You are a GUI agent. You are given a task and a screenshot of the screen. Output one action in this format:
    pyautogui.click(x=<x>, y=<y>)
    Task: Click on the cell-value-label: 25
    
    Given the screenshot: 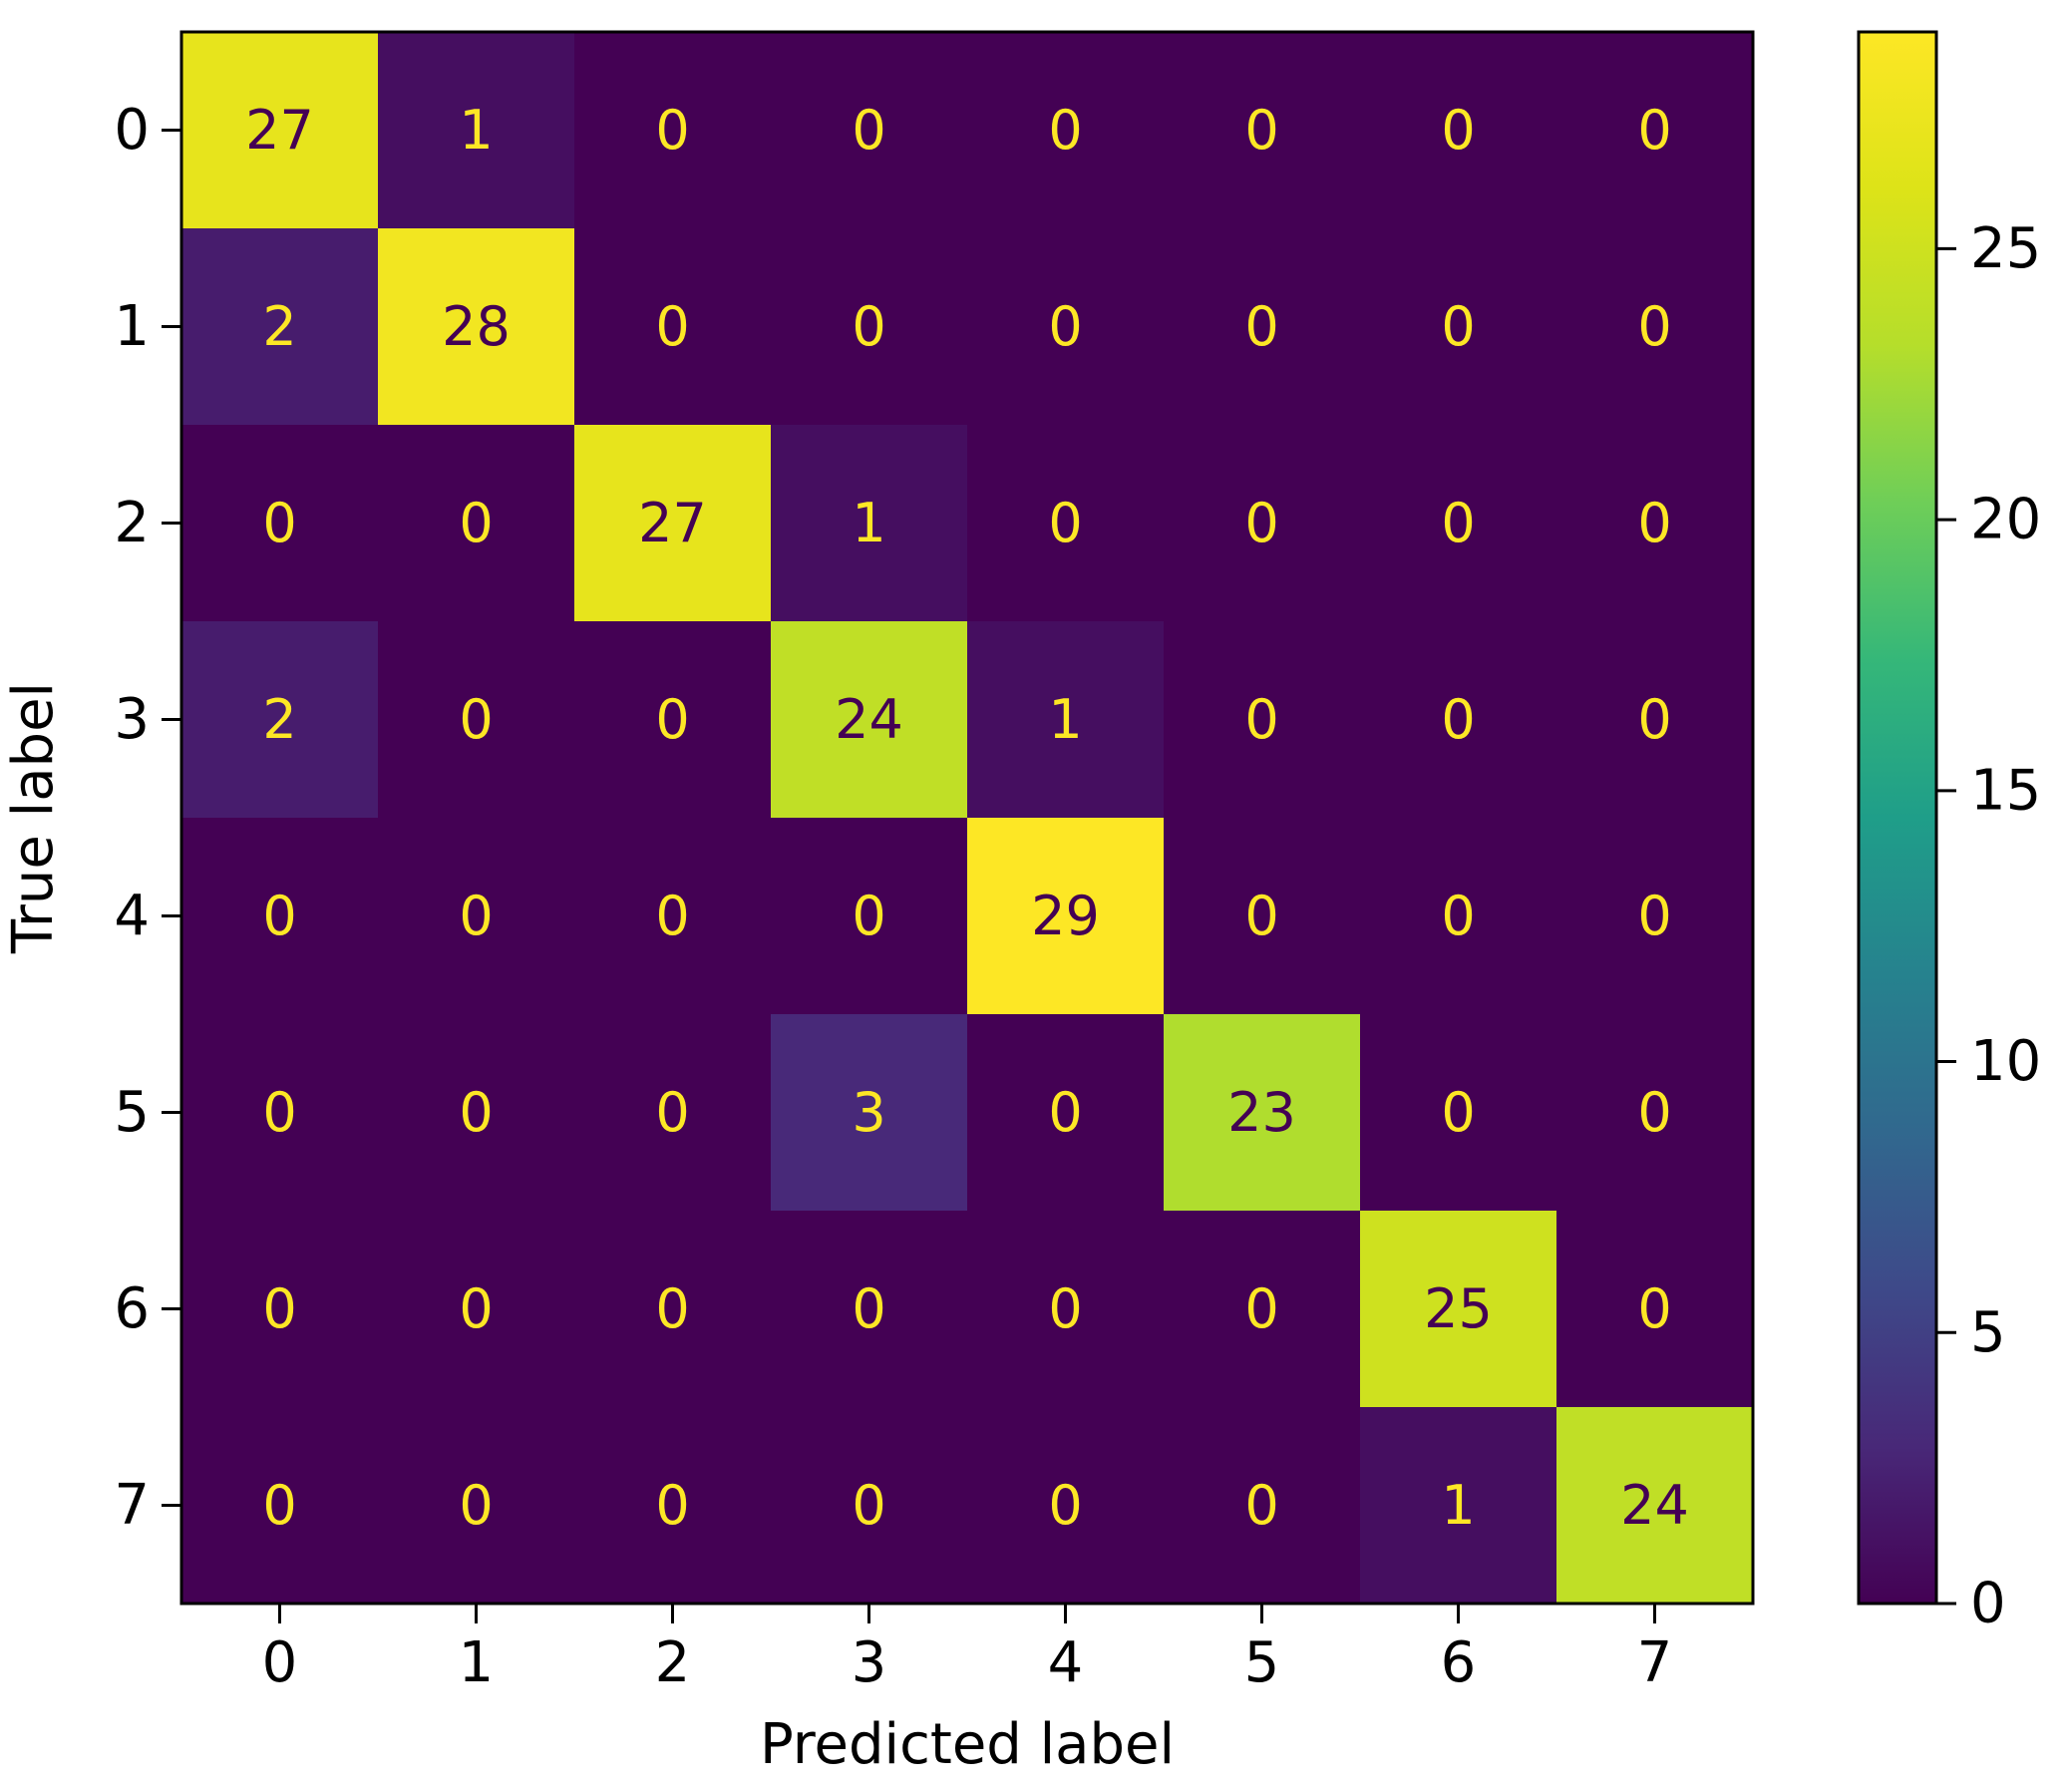 What is the action you would take?
    pyautogui.click(x=1458, y=1308)
    